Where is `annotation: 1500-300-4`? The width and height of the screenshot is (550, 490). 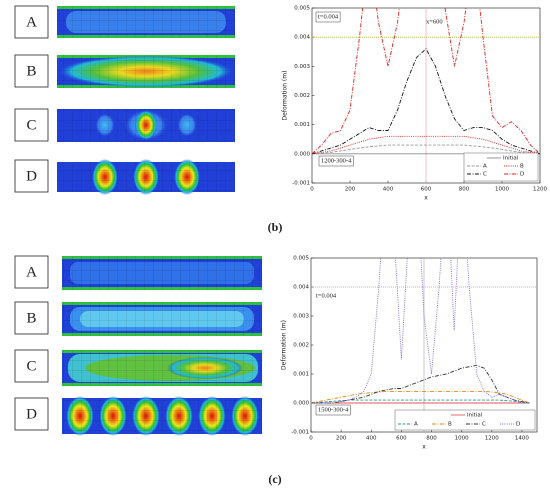
annotation: 1500-300-4 is located at coordinates (333, 409).